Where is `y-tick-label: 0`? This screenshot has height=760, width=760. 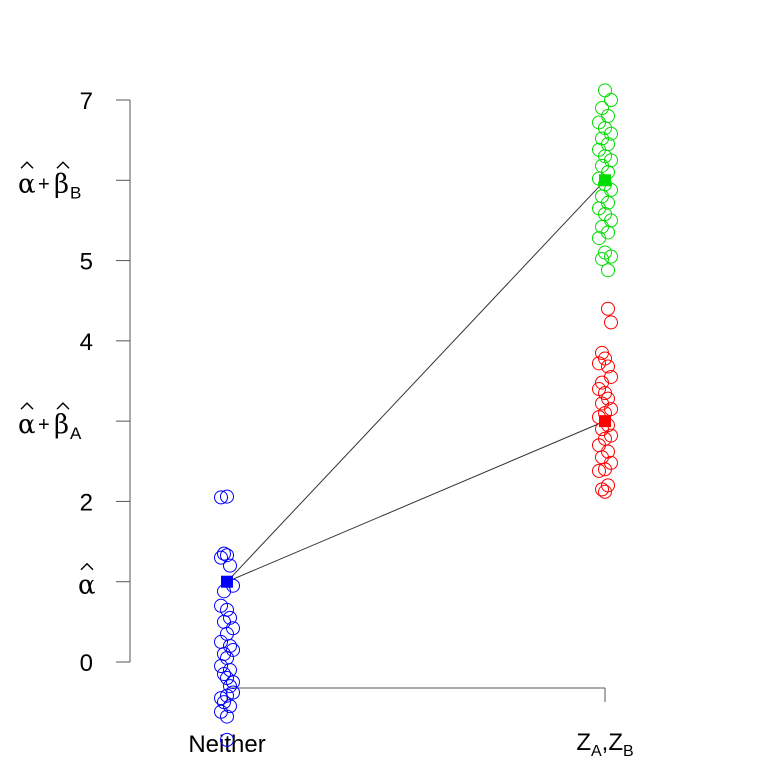
y-tick-label: 0 is located at coordinates (86, 663).